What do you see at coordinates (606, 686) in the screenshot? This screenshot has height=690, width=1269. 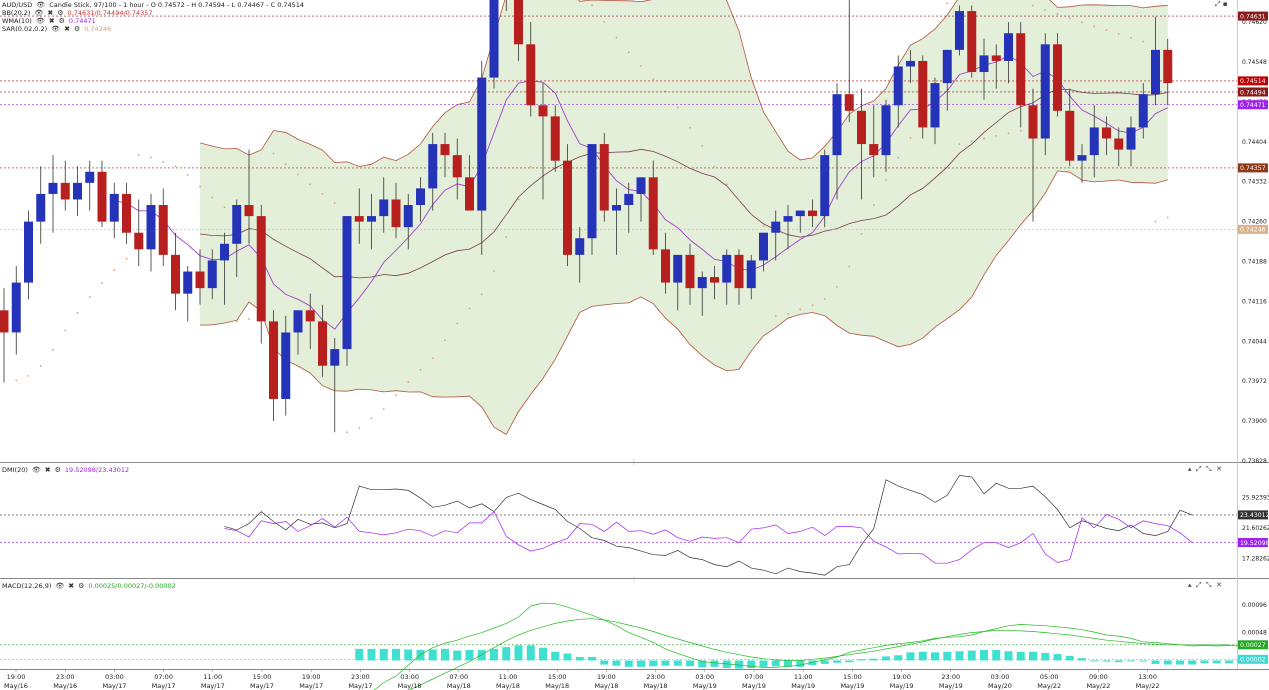 I see `date-tick-label: May/18` at bounding box center [606, 686].